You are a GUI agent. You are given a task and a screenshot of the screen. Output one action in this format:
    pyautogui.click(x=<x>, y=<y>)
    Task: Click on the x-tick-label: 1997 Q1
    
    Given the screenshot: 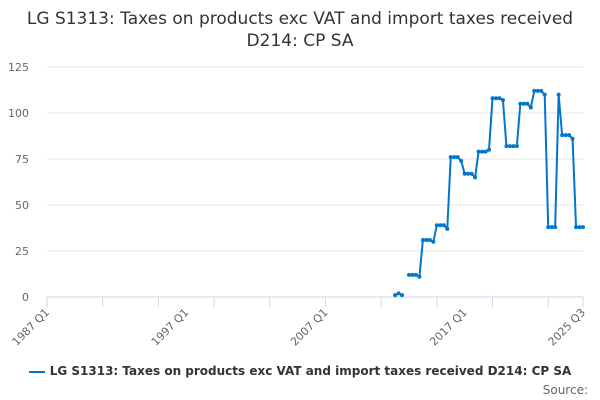 What is the action you would take?
    pyautogui.click(x=170, y=327)
    